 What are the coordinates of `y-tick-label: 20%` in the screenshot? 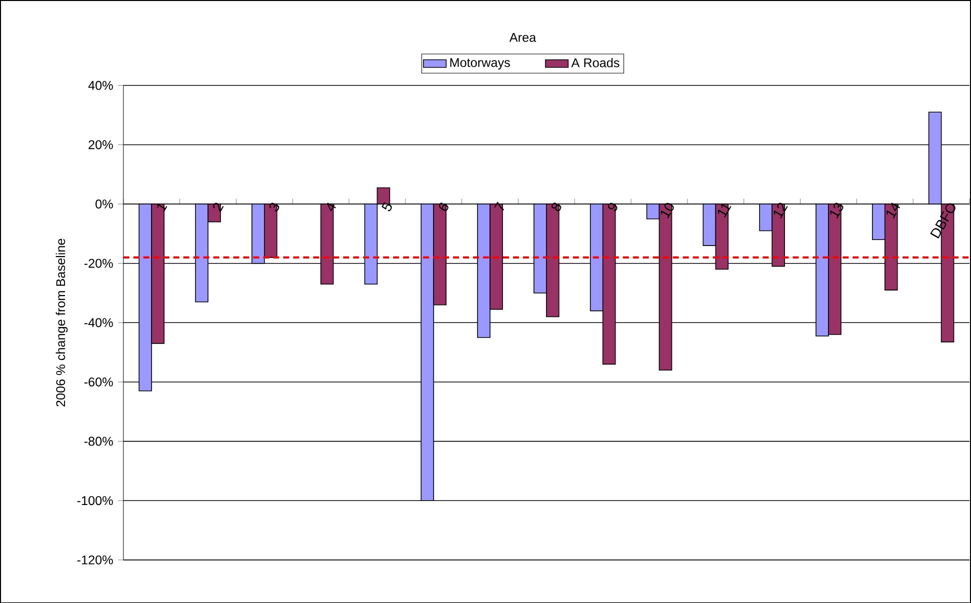 It's located at (100, 145).